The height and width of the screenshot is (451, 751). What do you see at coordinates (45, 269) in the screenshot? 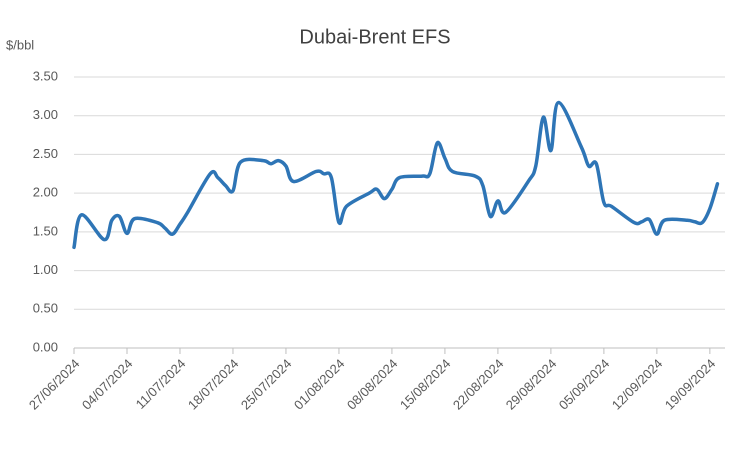
I see `y-tick-label: 1.00` at bounding box center [45, 269].